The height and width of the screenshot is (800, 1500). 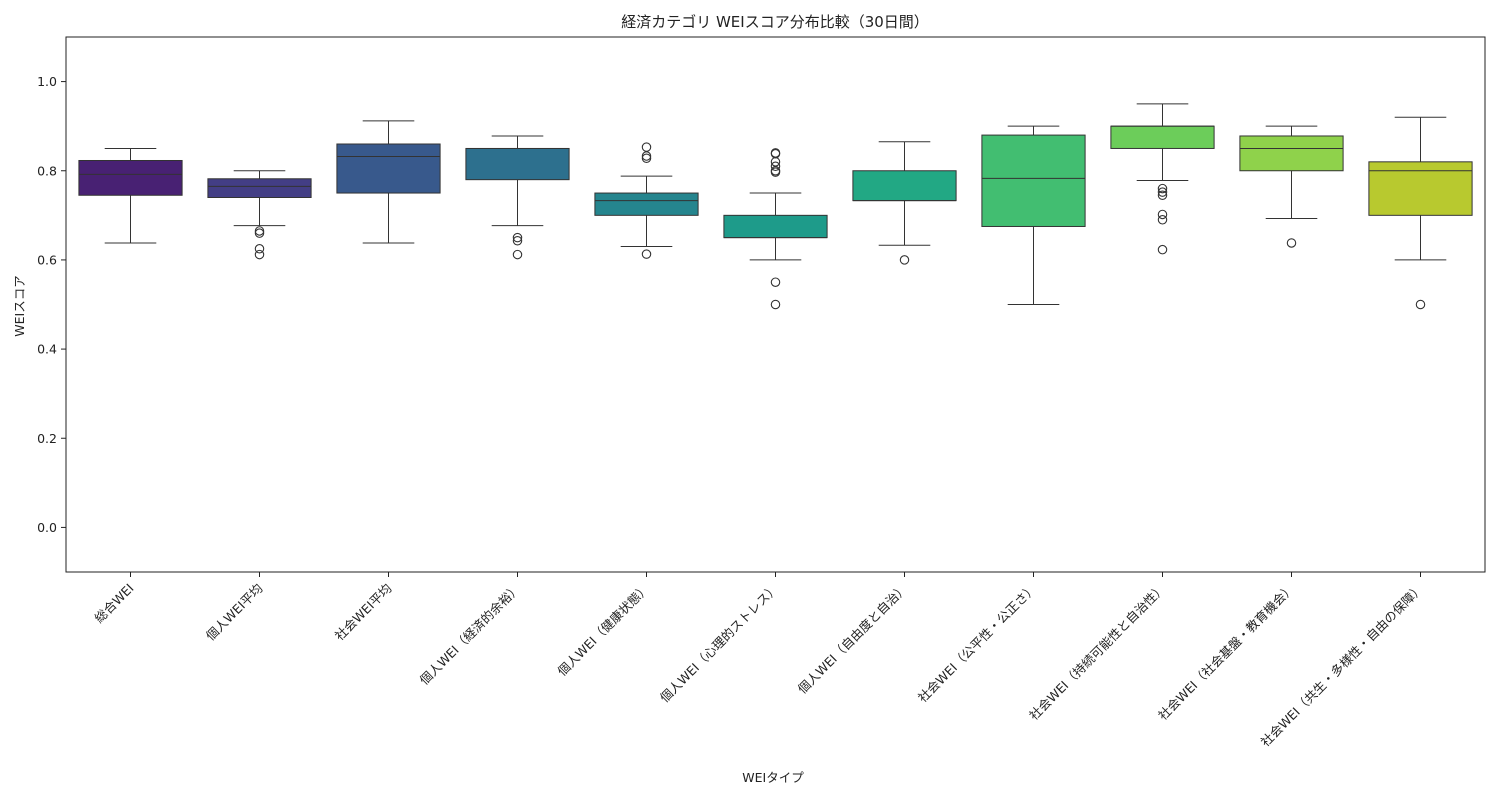 I want to click on x-tick-label: 総合WEI, so click(x=113, y=603).